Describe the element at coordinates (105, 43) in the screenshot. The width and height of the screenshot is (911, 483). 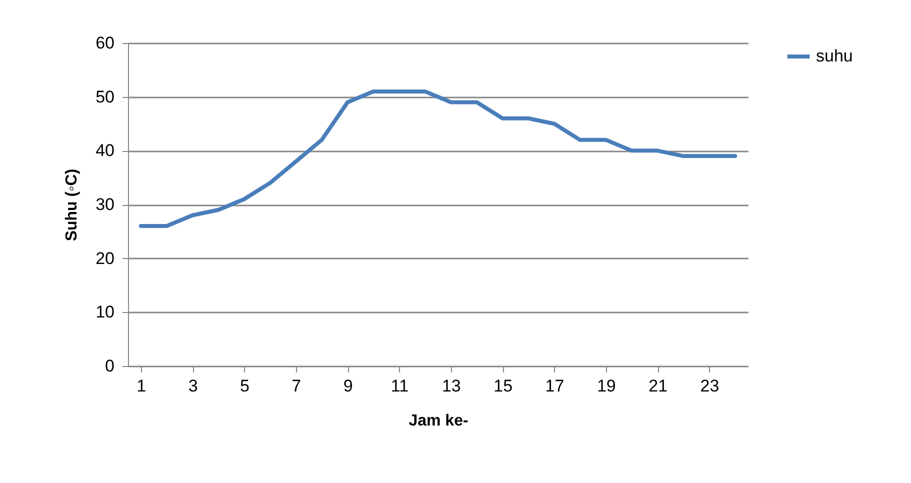
I see `y-tick-label: 60` at that location.